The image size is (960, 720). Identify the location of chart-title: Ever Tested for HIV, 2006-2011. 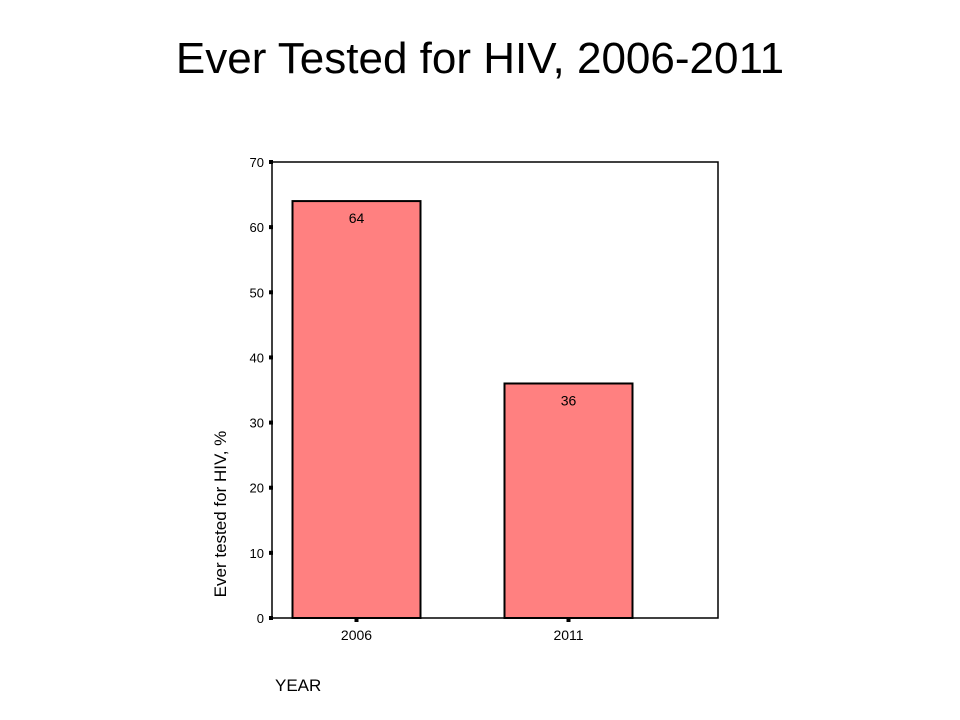
(480, 58).